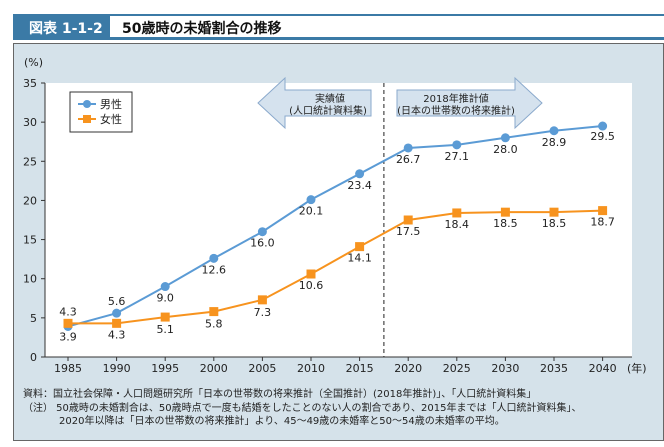 The width and height of the screenshot is (664, 447). What do you see at coordinates (387, 26) in the screenshot?
I see `figure-title: 50歳時の未婚割合の推移` at bounding box center [387, 26].